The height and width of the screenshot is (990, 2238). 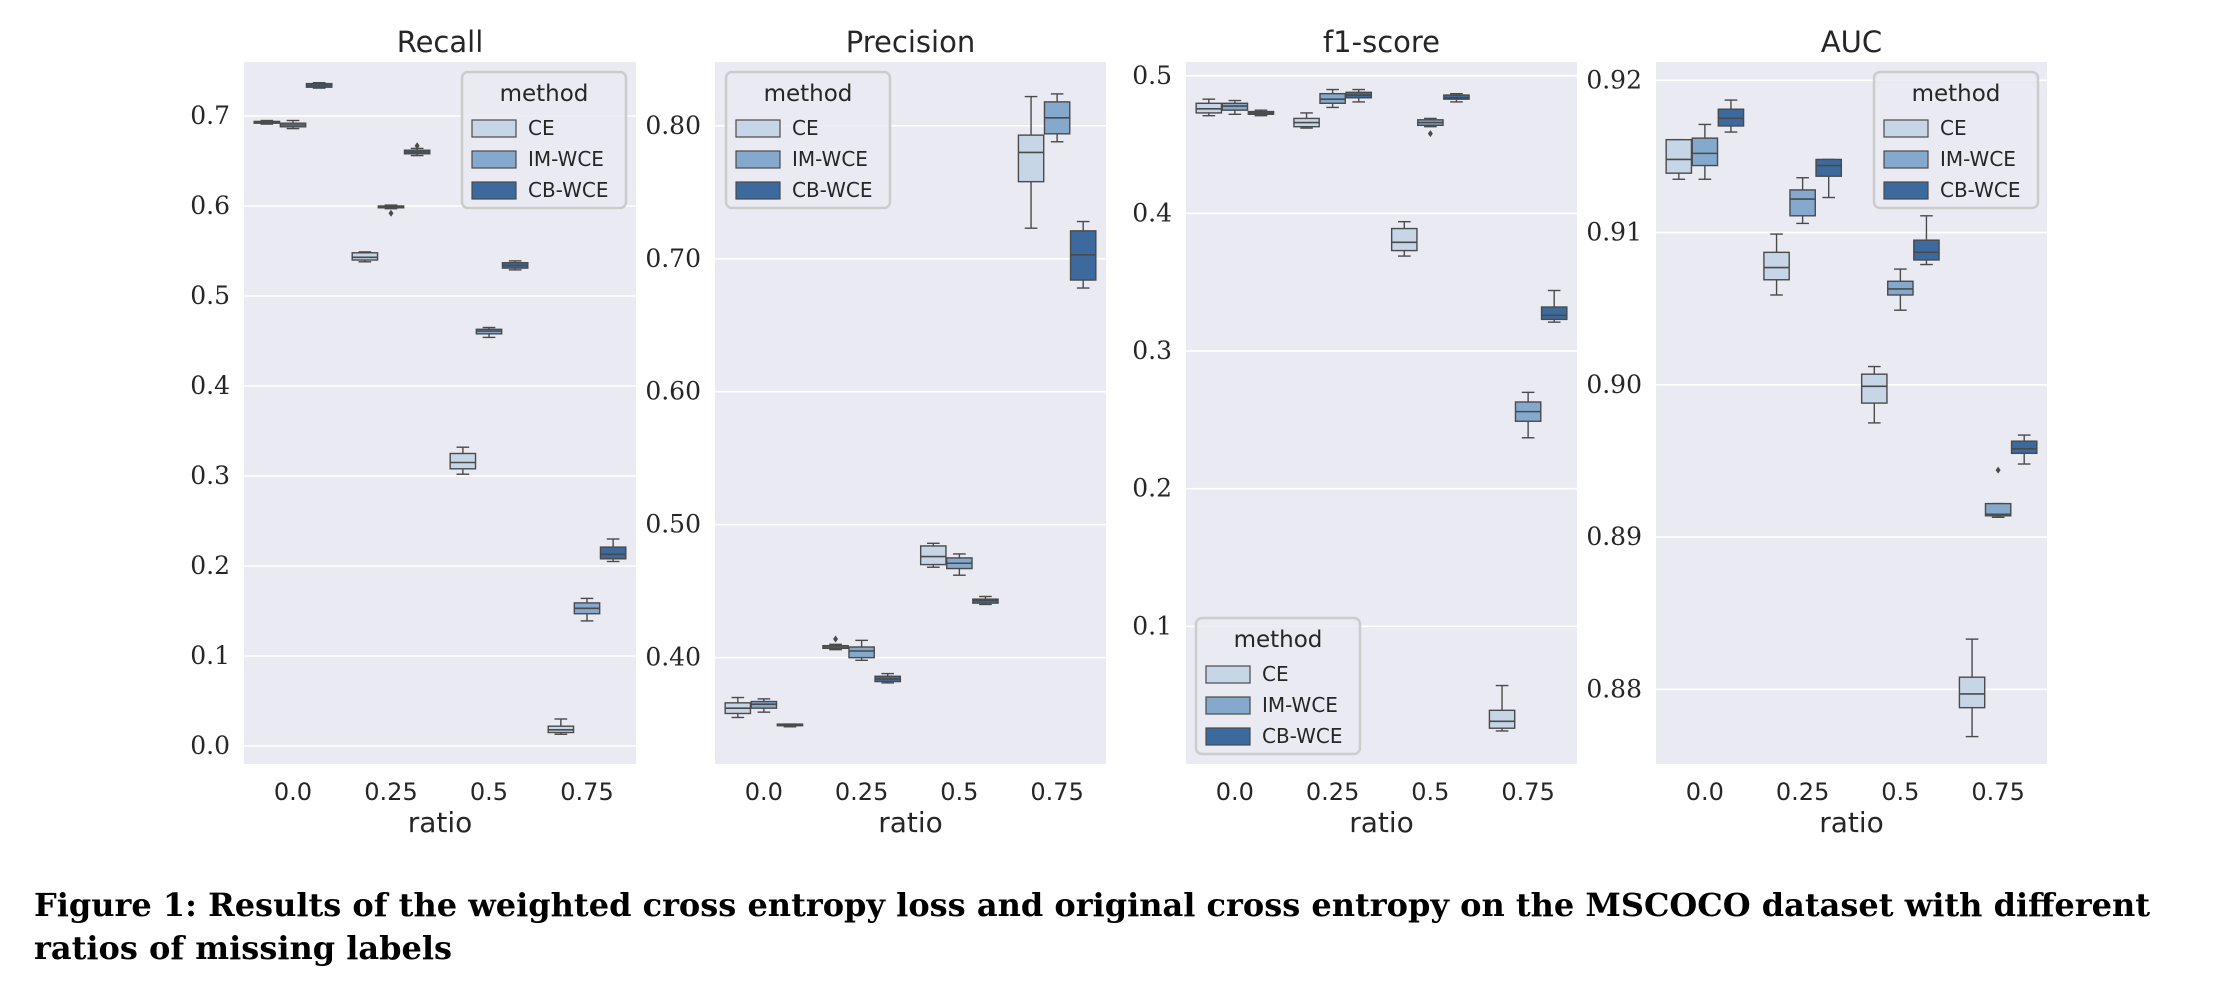 What do you see at coordinates (910, 42) in the screenshot?
I see `chart-title: Precision` at bounding box center [910, 42].